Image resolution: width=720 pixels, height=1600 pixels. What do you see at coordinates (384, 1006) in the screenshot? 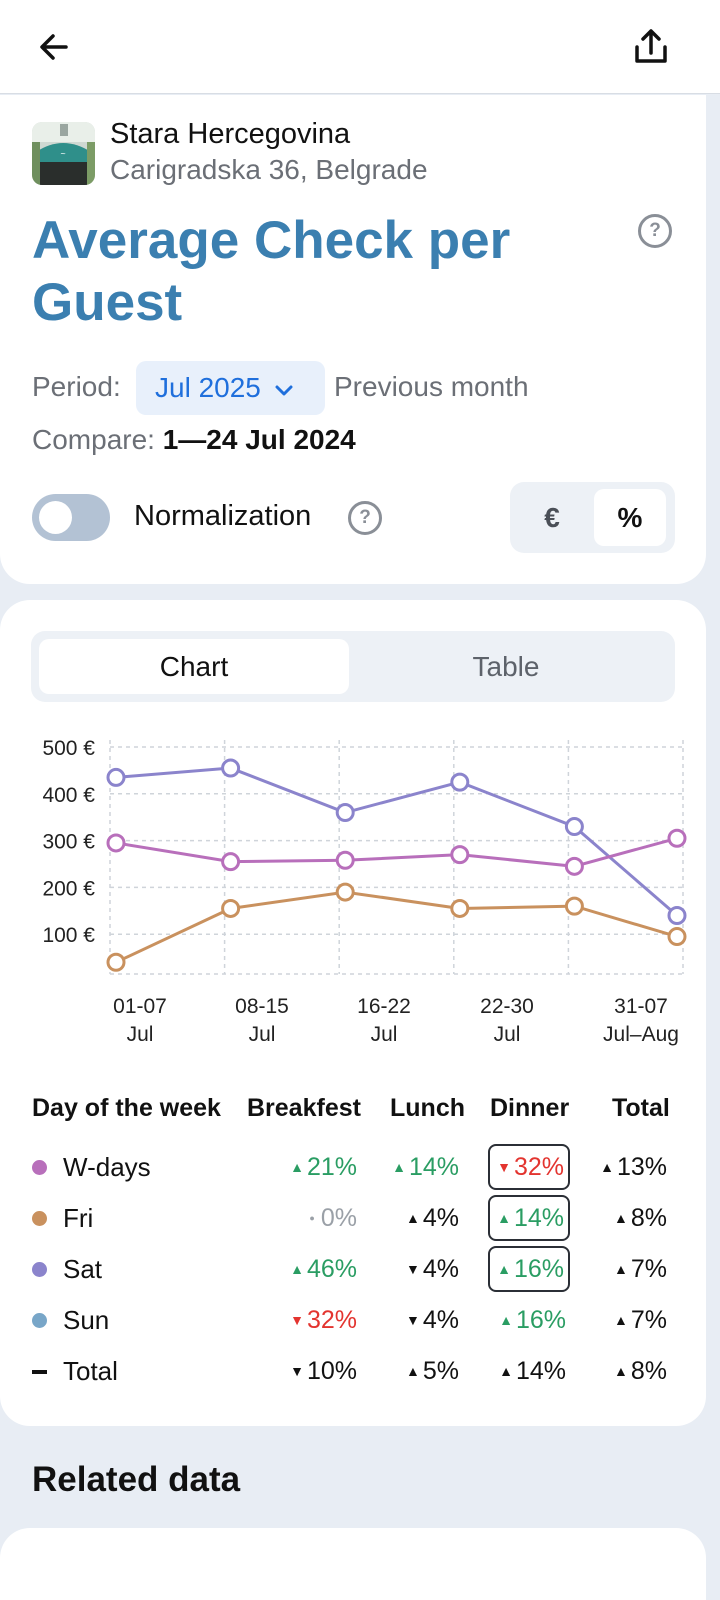
I see `x-tick-label: 16-22` at bounding box center [384, 1006].